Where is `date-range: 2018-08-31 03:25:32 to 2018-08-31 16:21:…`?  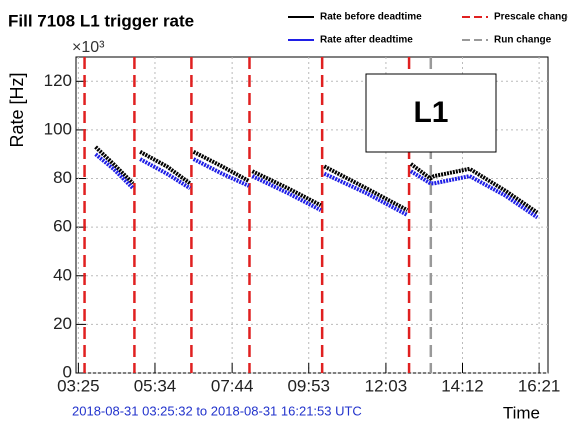
date-range: 2018-08-31 03:25:32 to 2018-08-31 16:21:… is located at coordinates (217, 410).